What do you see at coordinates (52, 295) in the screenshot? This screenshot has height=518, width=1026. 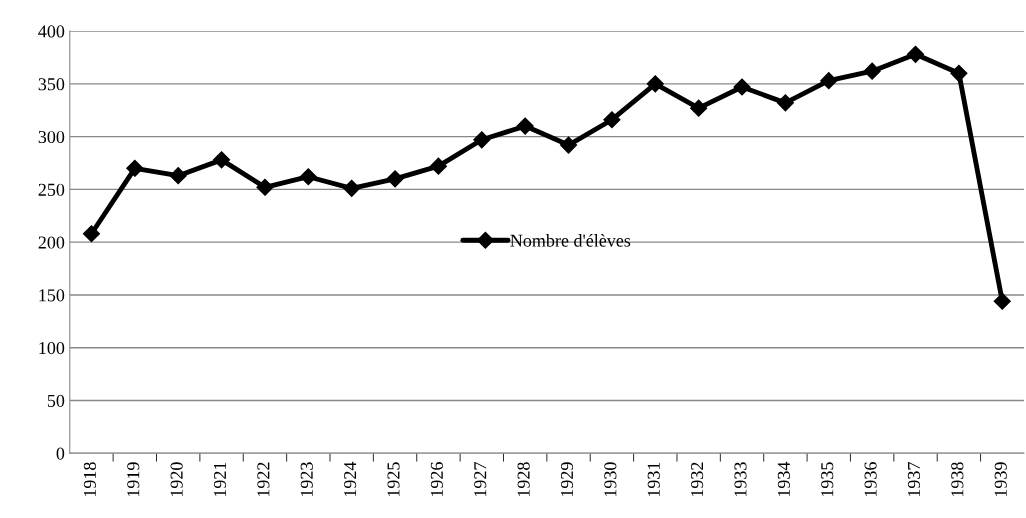 I see `y-tick-label: 150` at bounding box center [52, 295].